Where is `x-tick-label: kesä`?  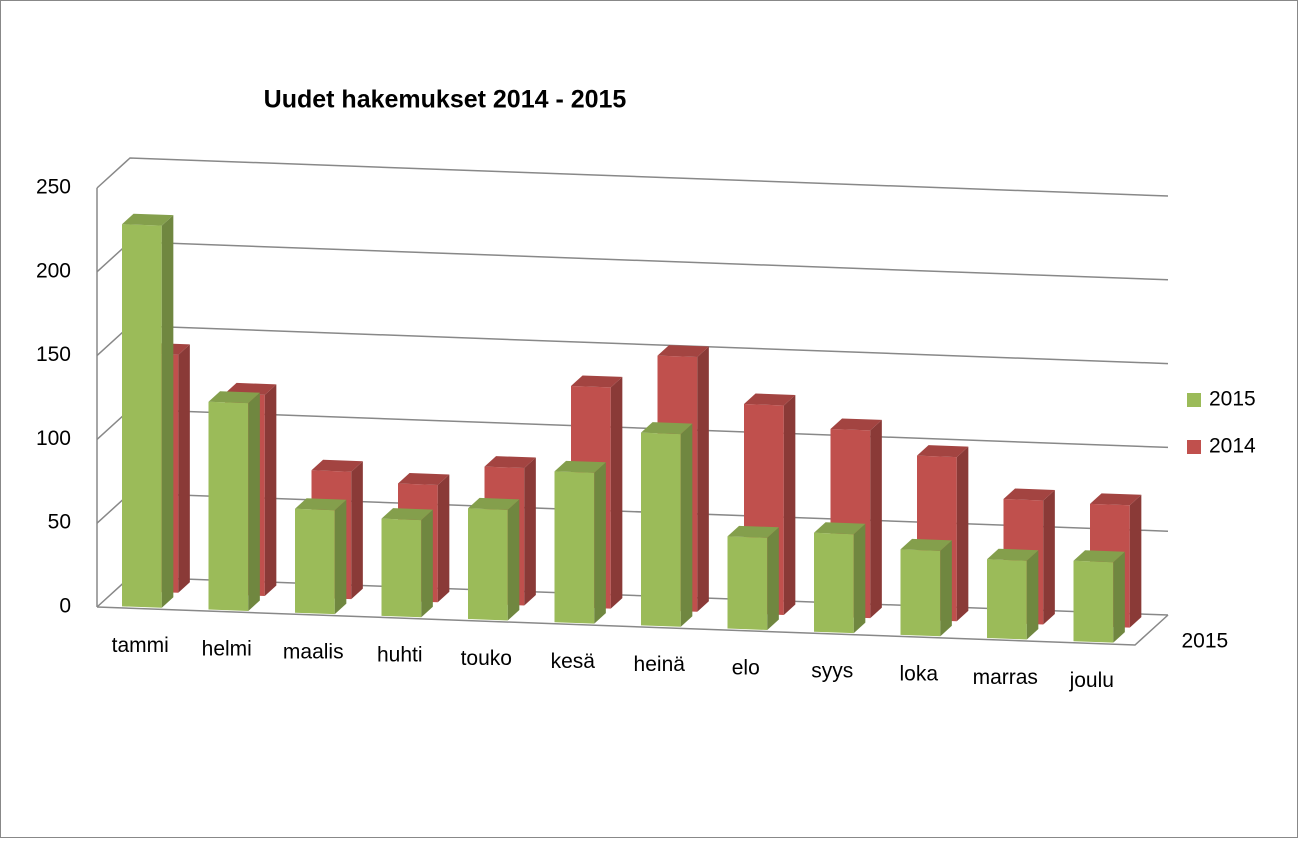
x-tick-label: kesä is located at coordinates (573, 661).